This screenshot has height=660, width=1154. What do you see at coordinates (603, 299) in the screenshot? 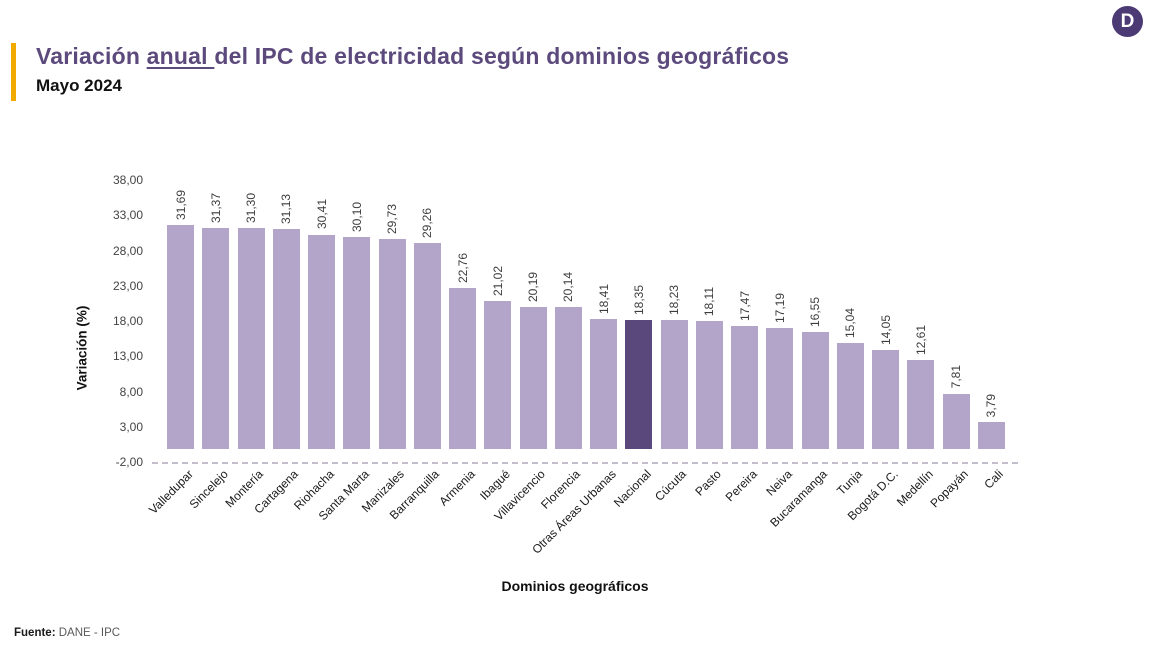
I see `bar-value-label: 18,41` at bounding box center [603, 299].